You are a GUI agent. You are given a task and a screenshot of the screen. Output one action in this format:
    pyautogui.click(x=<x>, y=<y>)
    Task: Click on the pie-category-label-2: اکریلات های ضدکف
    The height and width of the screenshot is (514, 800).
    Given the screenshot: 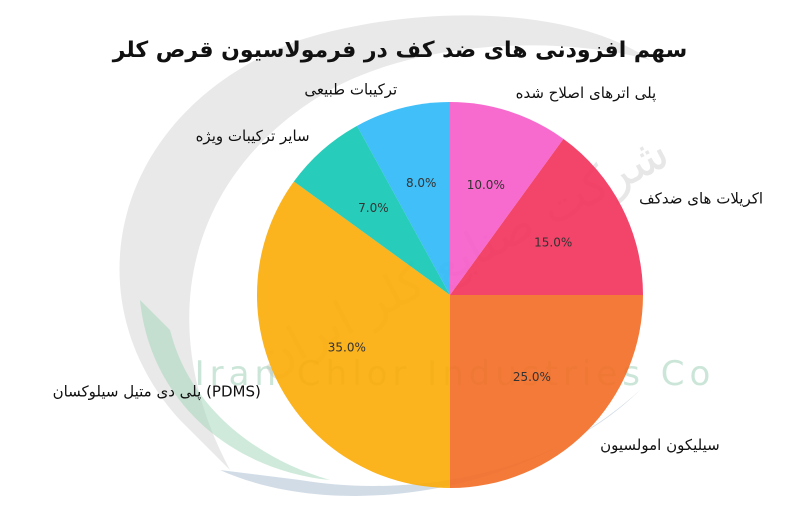 What is the action you would take?
    pyautogui.click(x=701, y=199)
    